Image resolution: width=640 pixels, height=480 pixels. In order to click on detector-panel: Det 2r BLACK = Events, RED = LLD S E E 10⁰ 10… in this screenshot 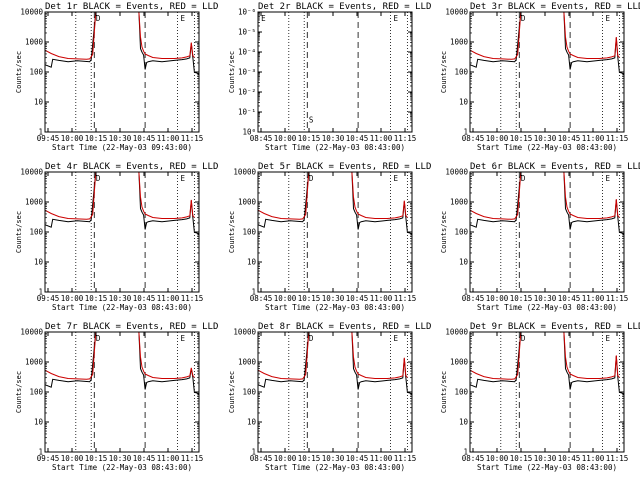, I will do `click(329, 77)`.